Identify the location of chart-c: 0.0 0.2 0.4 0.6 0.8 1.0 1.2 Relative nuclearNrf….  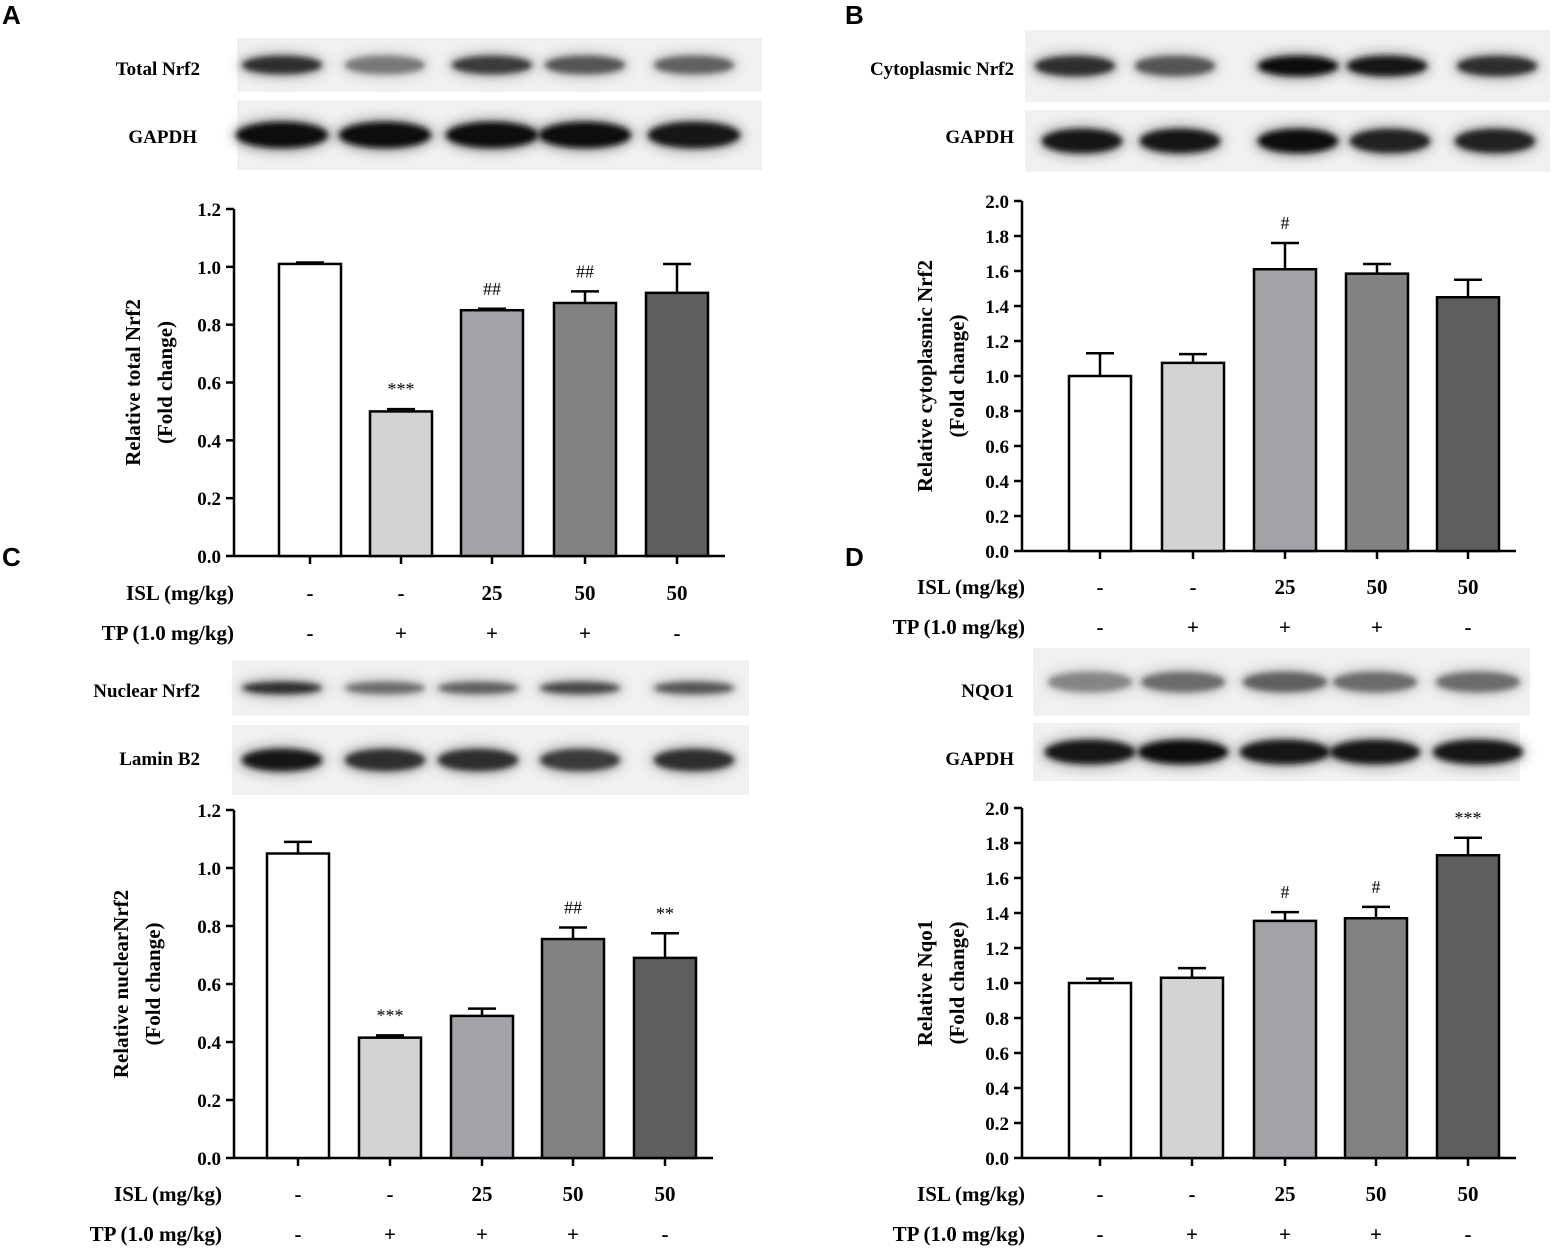
(401, 1023).